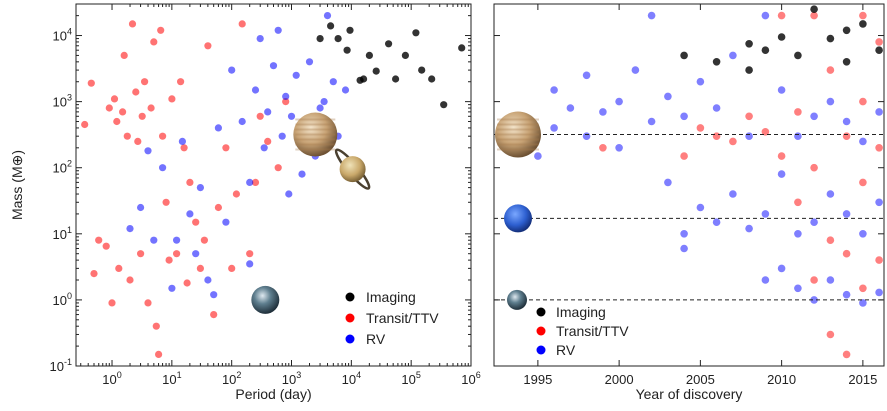  I want to click on x-tick-label-exp: 4, so click(358, 375).